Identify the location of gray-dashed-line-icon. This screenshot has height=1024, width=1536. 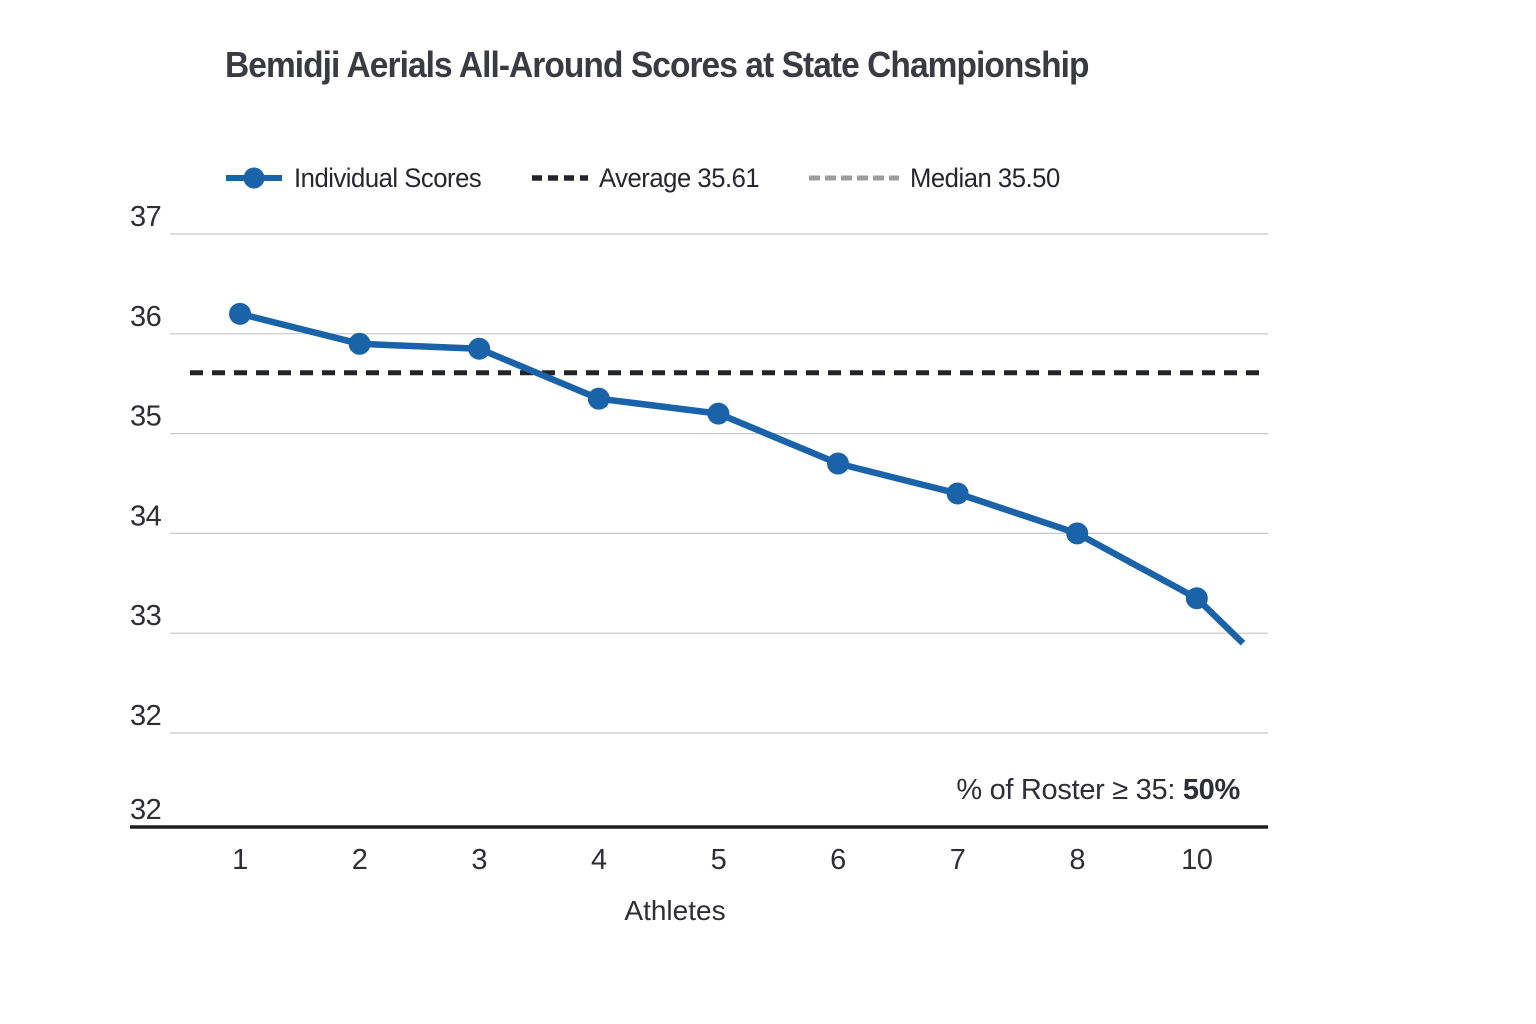
(853, 178).